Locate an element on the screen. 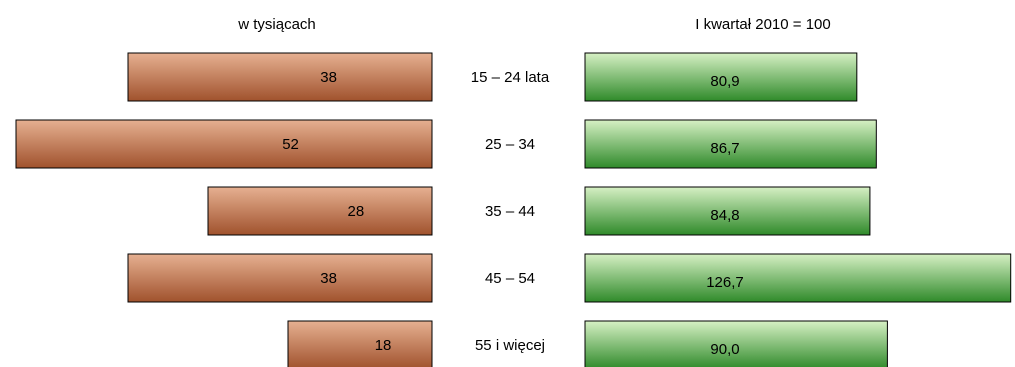  bar-right-label-2: 84,8 is located at coordinates (724, 215).